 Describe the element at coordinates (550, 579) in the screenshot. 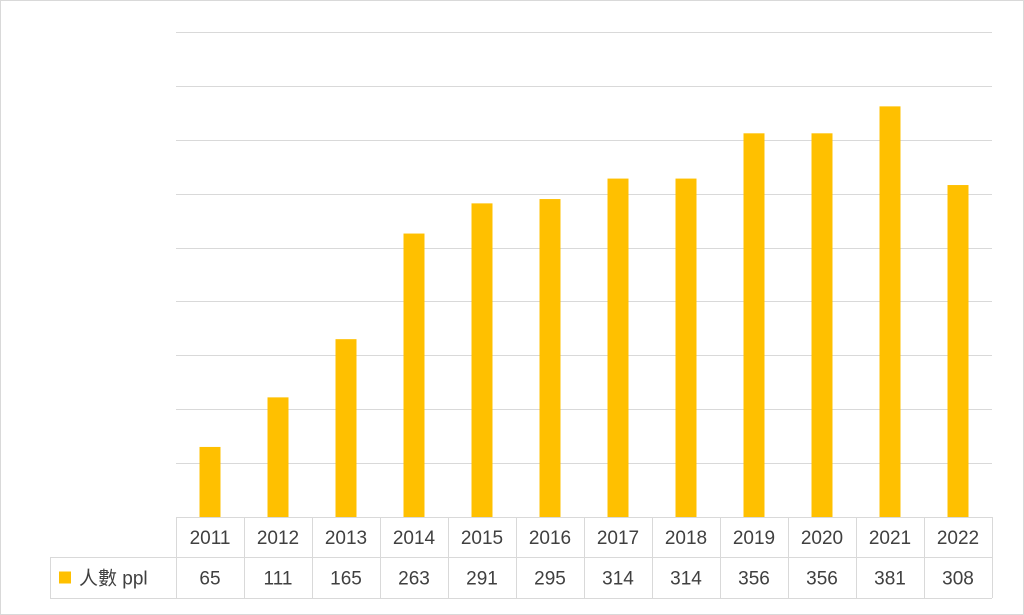

I see `data-label: 295` at that location.